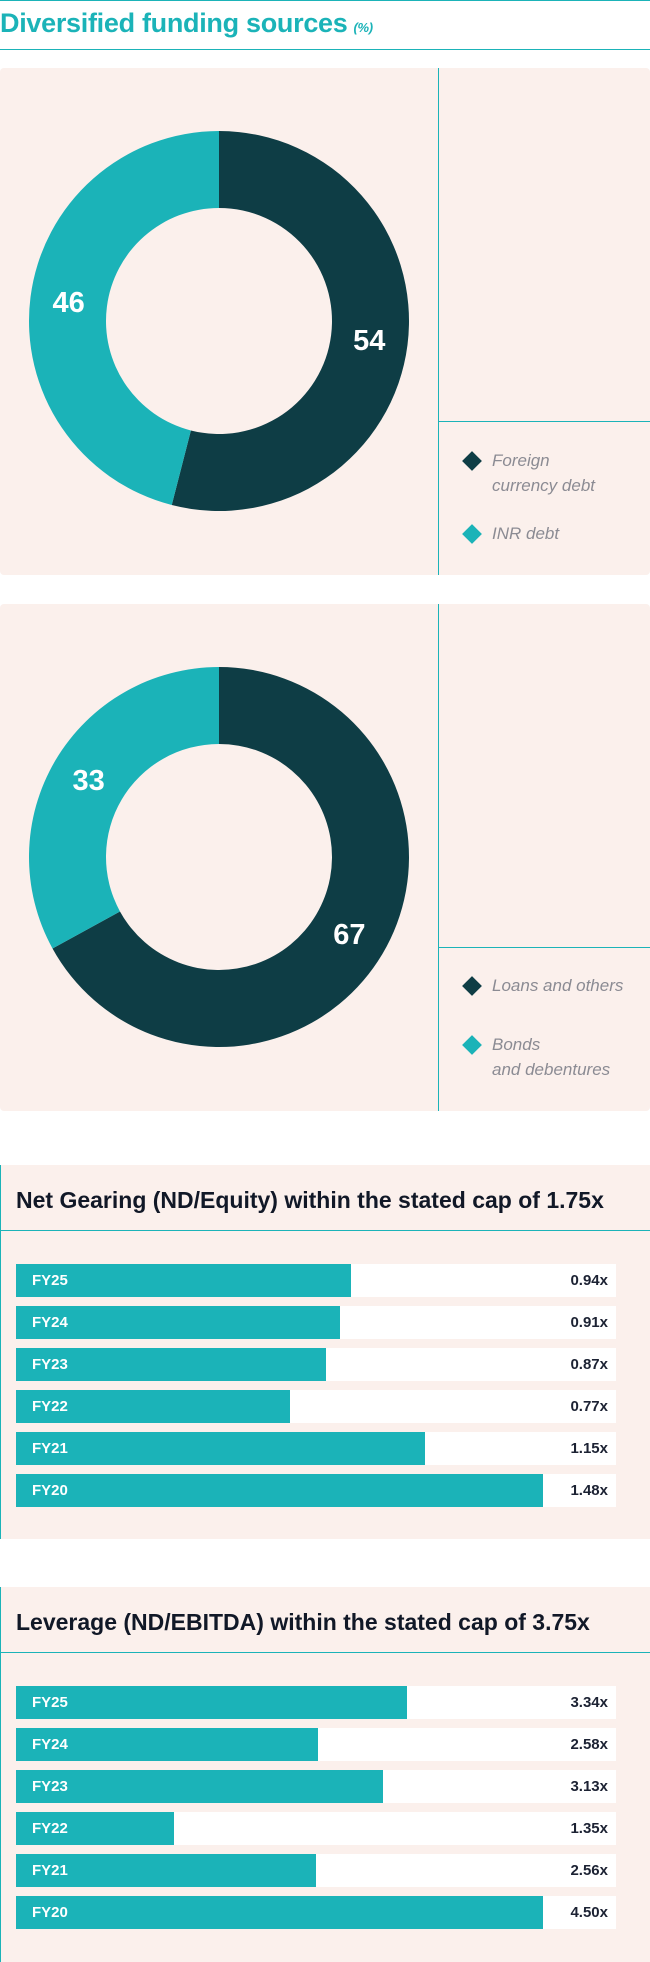 The height and width of the screenshot is (1962, 650). What do you see at coordinates (325, 49) in the screenshot?
I see `header-bottom-rule` at bounding box center [325, 49].